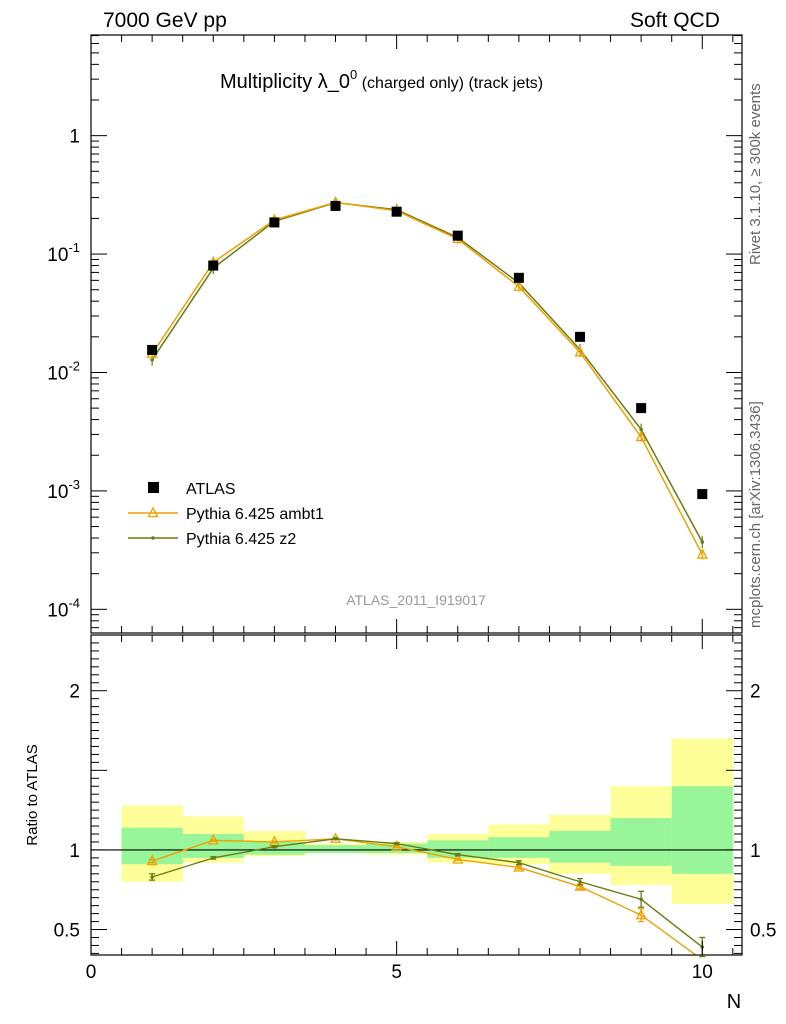  What do you see at coordinates (755, 514) in the screenshot?
I see `mcplots-label: mcplots.cern.ch [arXiv:1306.3436]` at bounding box center [755, 514].